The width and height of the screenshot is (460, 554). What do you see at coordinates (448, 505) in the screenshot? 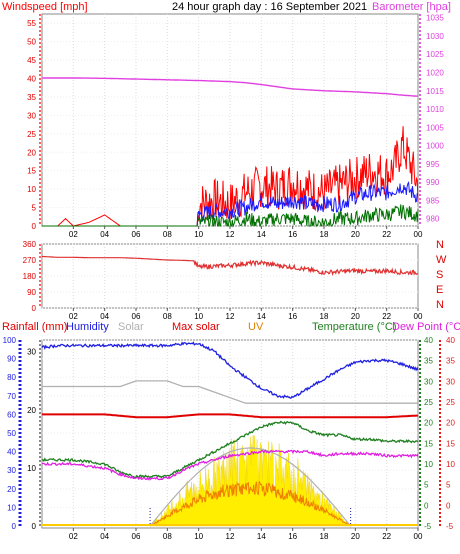
I see `dewpoint-tick-label: 0` at bounding box center [448, 505].